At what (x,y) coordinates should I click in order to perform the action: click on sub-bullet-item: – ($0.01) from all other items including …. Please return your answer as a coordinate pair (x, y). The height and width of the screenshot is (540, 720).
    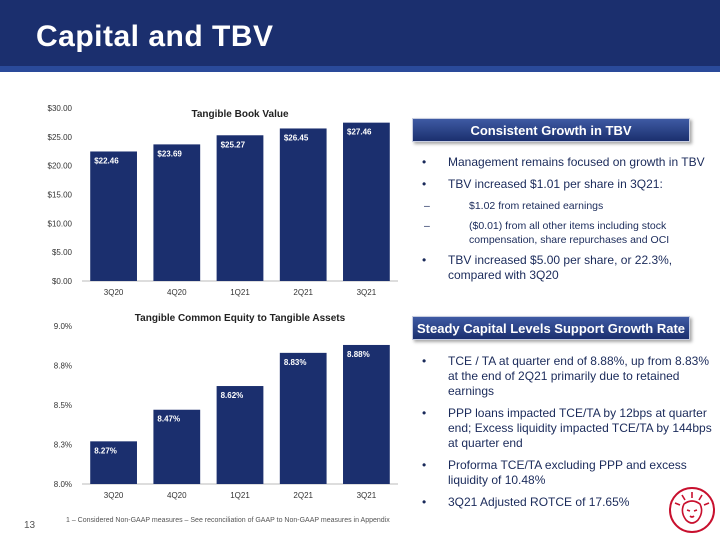
    Looking at the image, I should click on (566, 233).